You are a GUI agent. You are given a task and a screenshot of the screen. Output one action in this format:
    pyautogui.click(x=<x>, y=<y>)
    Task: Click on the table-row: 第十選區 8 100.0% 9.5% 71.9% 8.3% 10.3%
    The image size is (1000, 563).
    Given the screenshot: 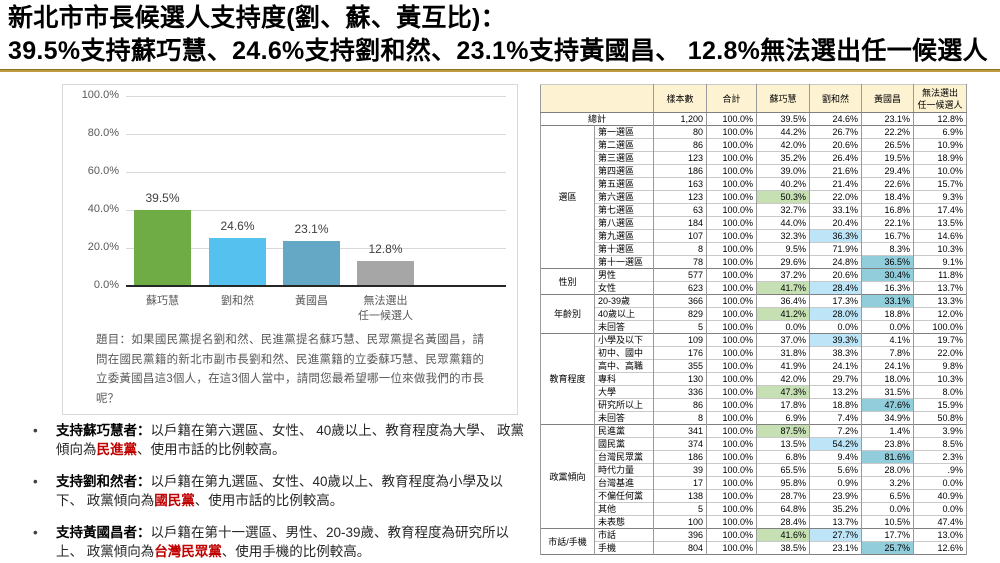 What is the action you would take?
    pyautogui.click(x=754, y=249)
    